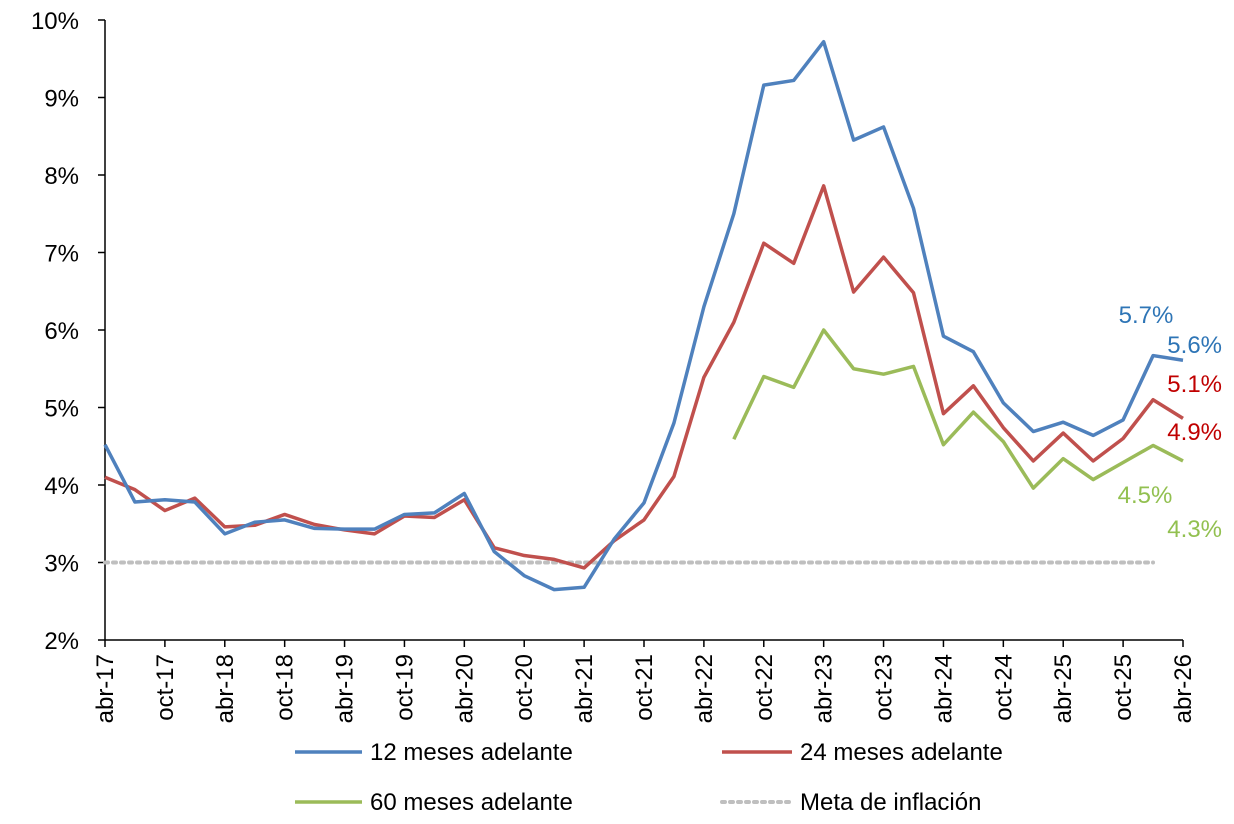 Image resolution: width=1234 pixels, height=824 pixels. What do you see at coordinates (524, 687) in the screenshot?
I see `x-tick-label: oct-20` at bounding box center [524, 687].